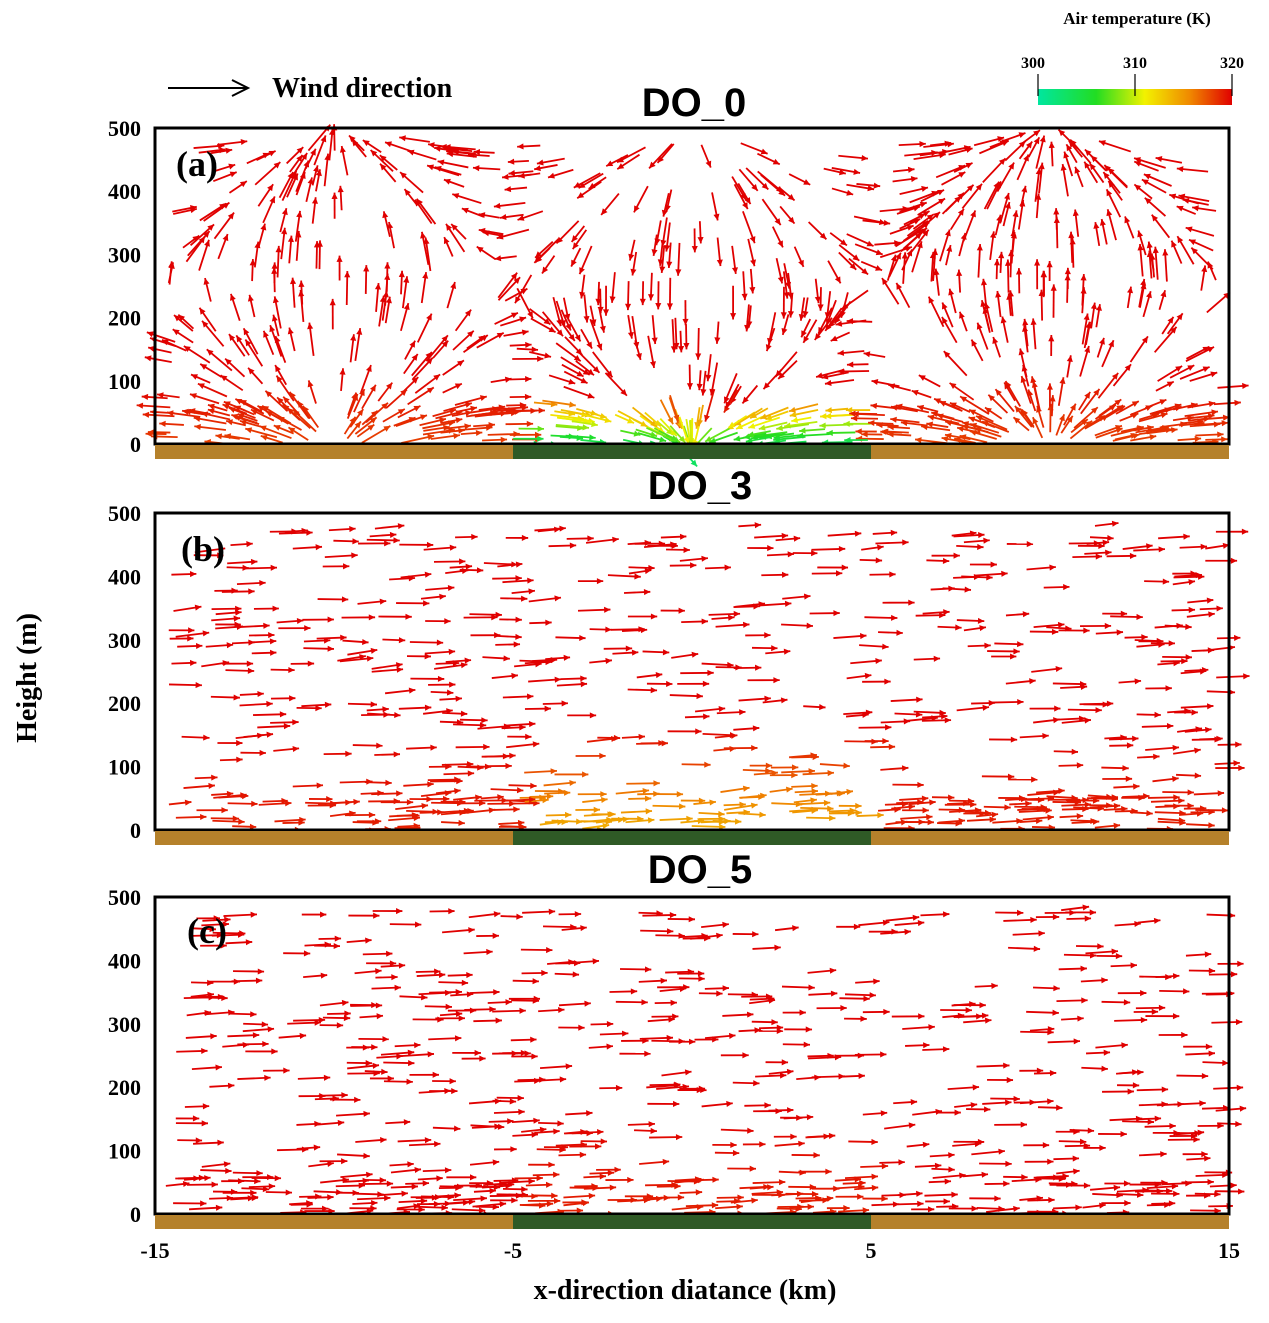 Image resolution: width=1269 pixels, height=1323 pixels. Describe the element at coordinates (692, 1222) in the screenshot. I see `surface-vegetation` at that location.